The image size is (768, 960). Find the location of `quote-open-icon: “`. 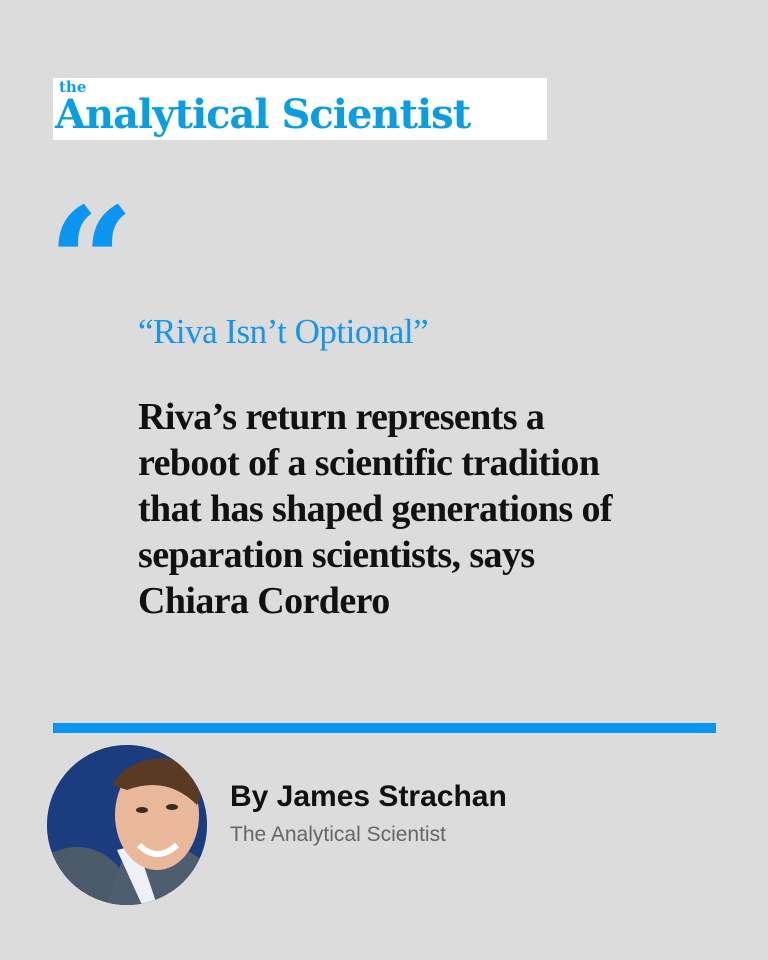

quote-open-icon: “ is located at coordinates (91, 263).